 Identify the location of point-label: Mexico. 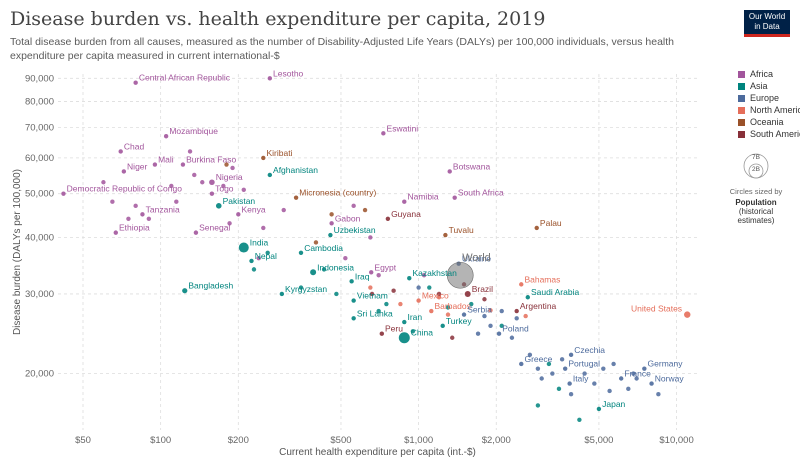
(435, 296).